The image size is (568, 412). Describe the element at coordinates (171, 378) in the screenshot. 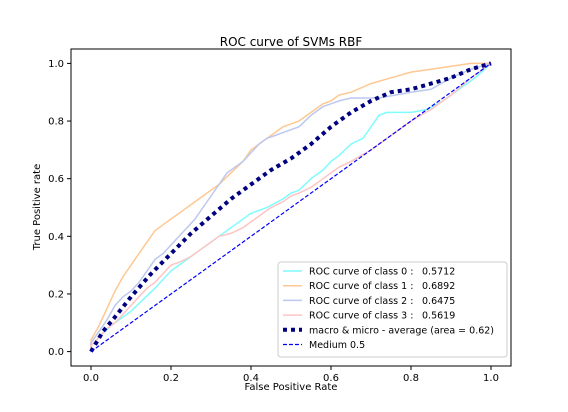

I see `x-tick-label: 0.2` at that location.